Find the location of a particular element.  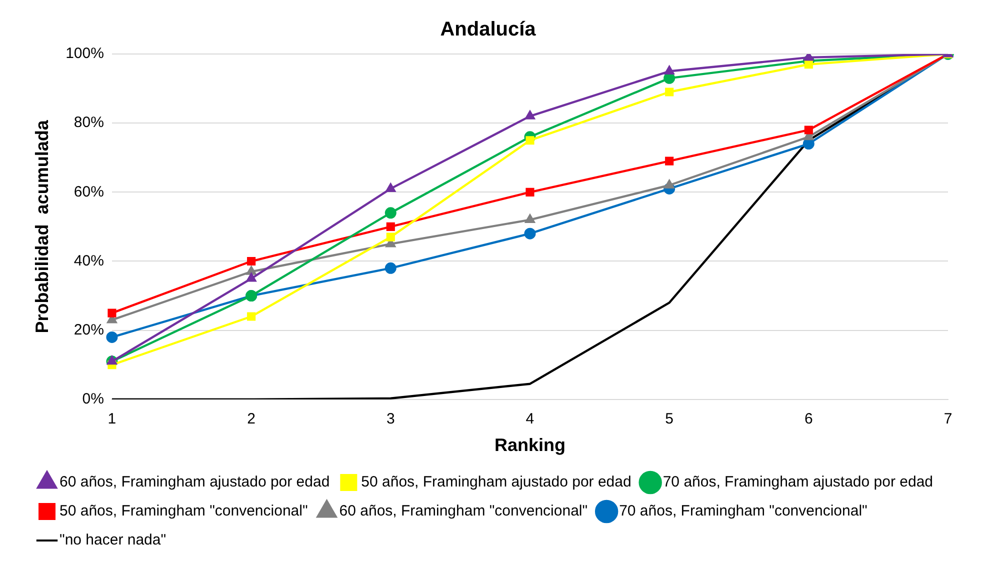

y-tick-label: 0% is located at coordinates (93, 399).